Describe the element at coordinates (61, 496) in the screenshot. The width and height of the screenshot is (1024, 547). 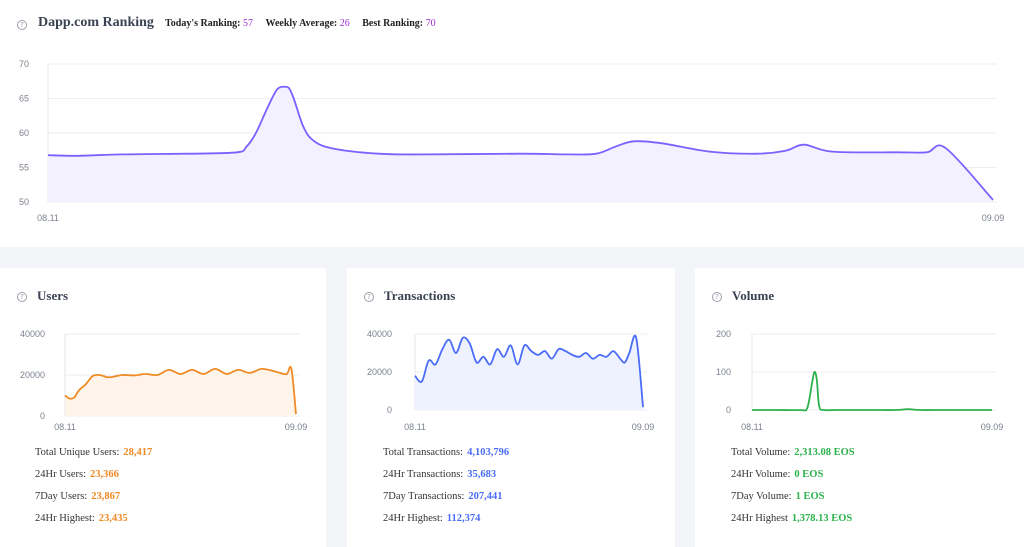
I see `stat-label: 7Day Users:` at that location.